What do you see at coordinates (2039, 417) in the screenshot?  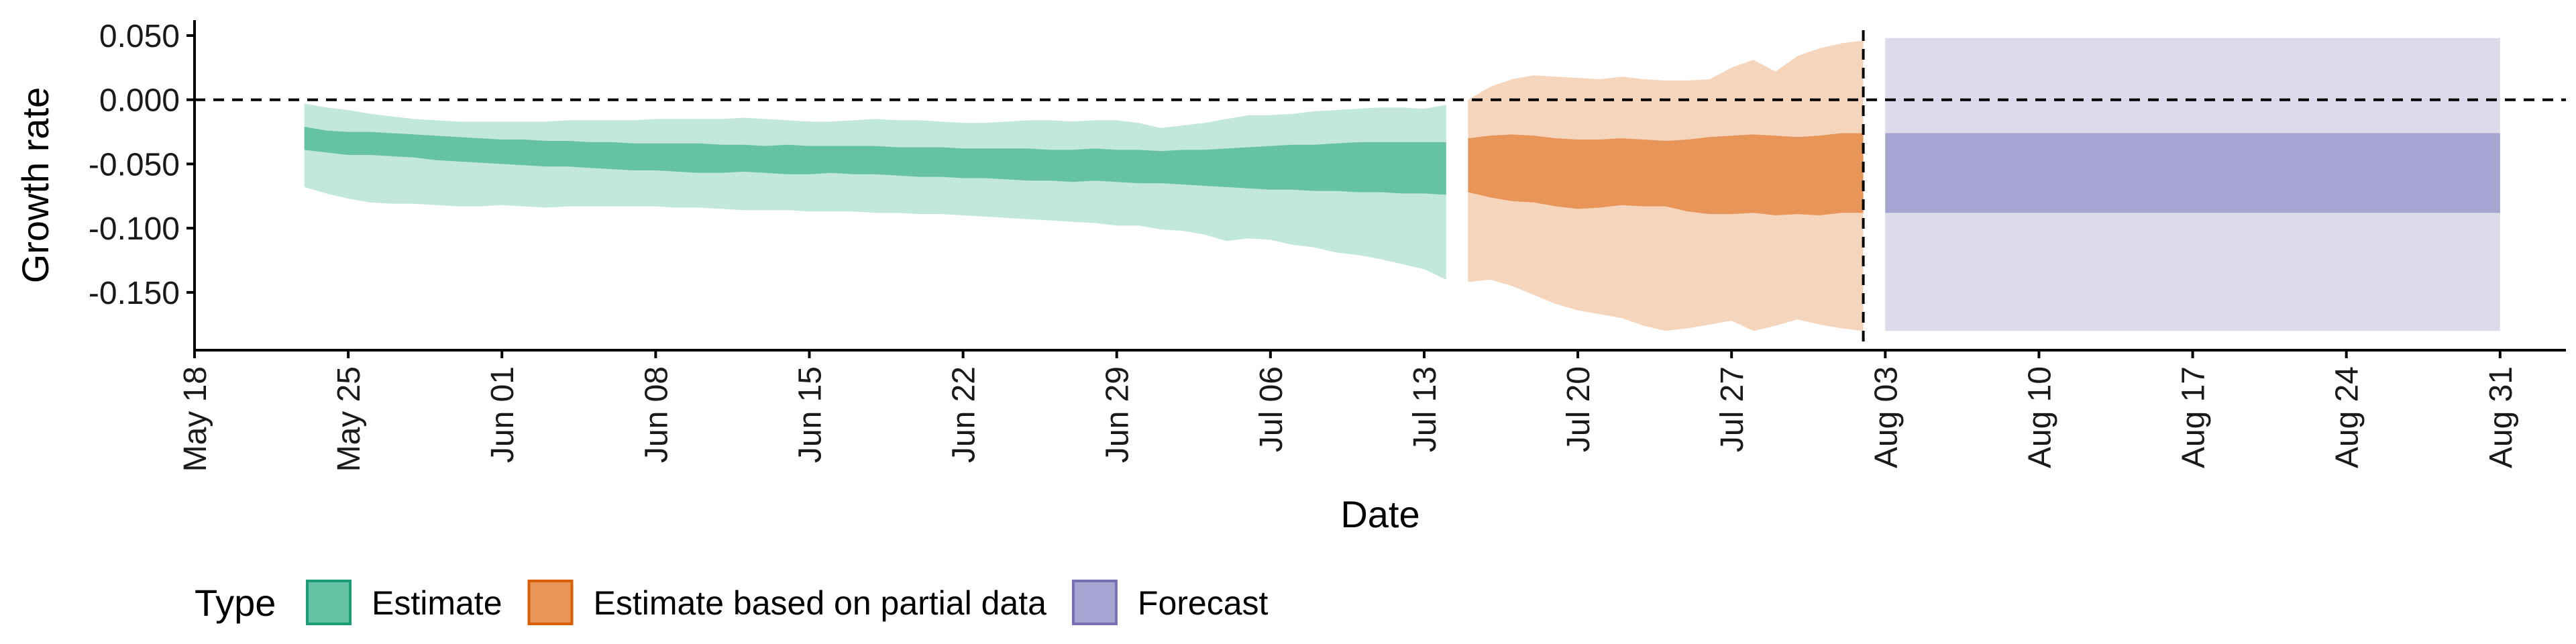 I see `x-tick-label: Aug 10` at bounding box center [2039, 417].